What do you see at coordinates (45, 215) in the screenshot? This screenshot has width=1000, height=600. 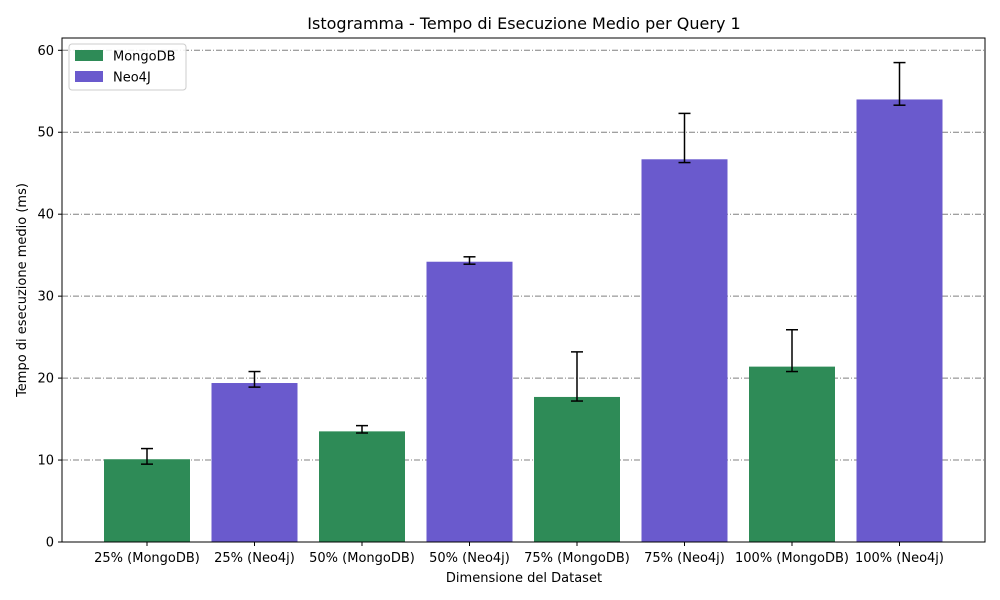 I see `y-tick-label: 40` at bounding box center [45, 215].